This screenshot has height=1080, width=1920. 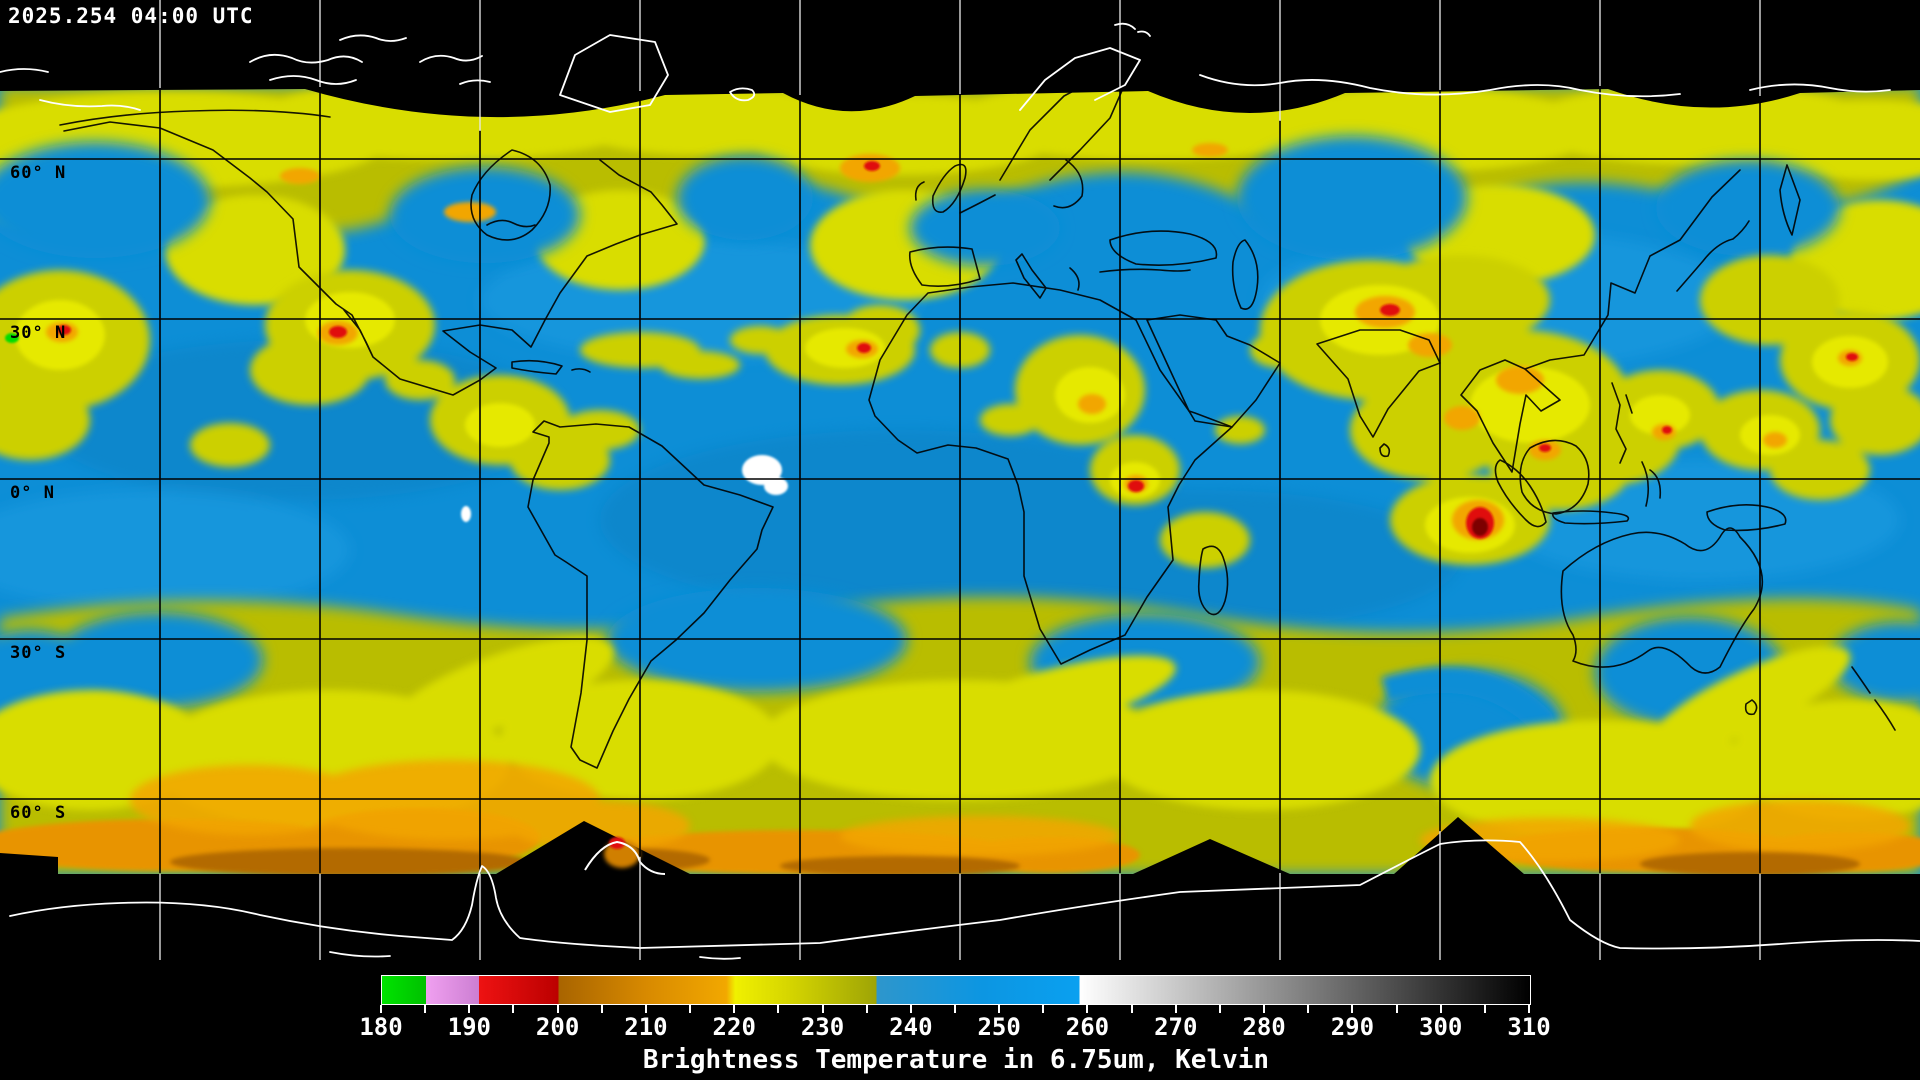 What do you see at coordinates (911, 1027) in the screenshot?
I see `colorbar-tick-label: 240` at bounding box center [911, 1027].